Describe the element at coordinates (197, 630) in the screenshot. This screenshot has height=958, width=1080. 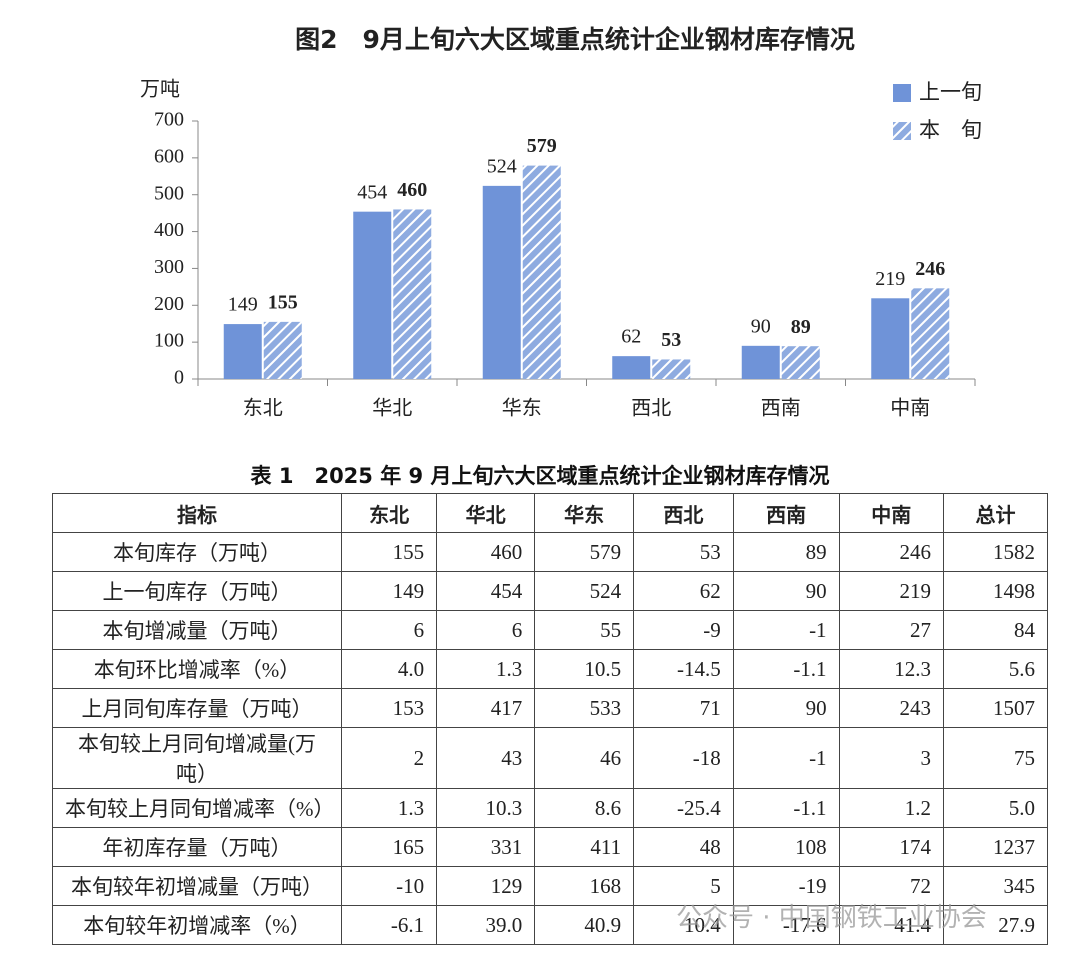
I see `row-label: 本旬增减量（万吨）` at that location.